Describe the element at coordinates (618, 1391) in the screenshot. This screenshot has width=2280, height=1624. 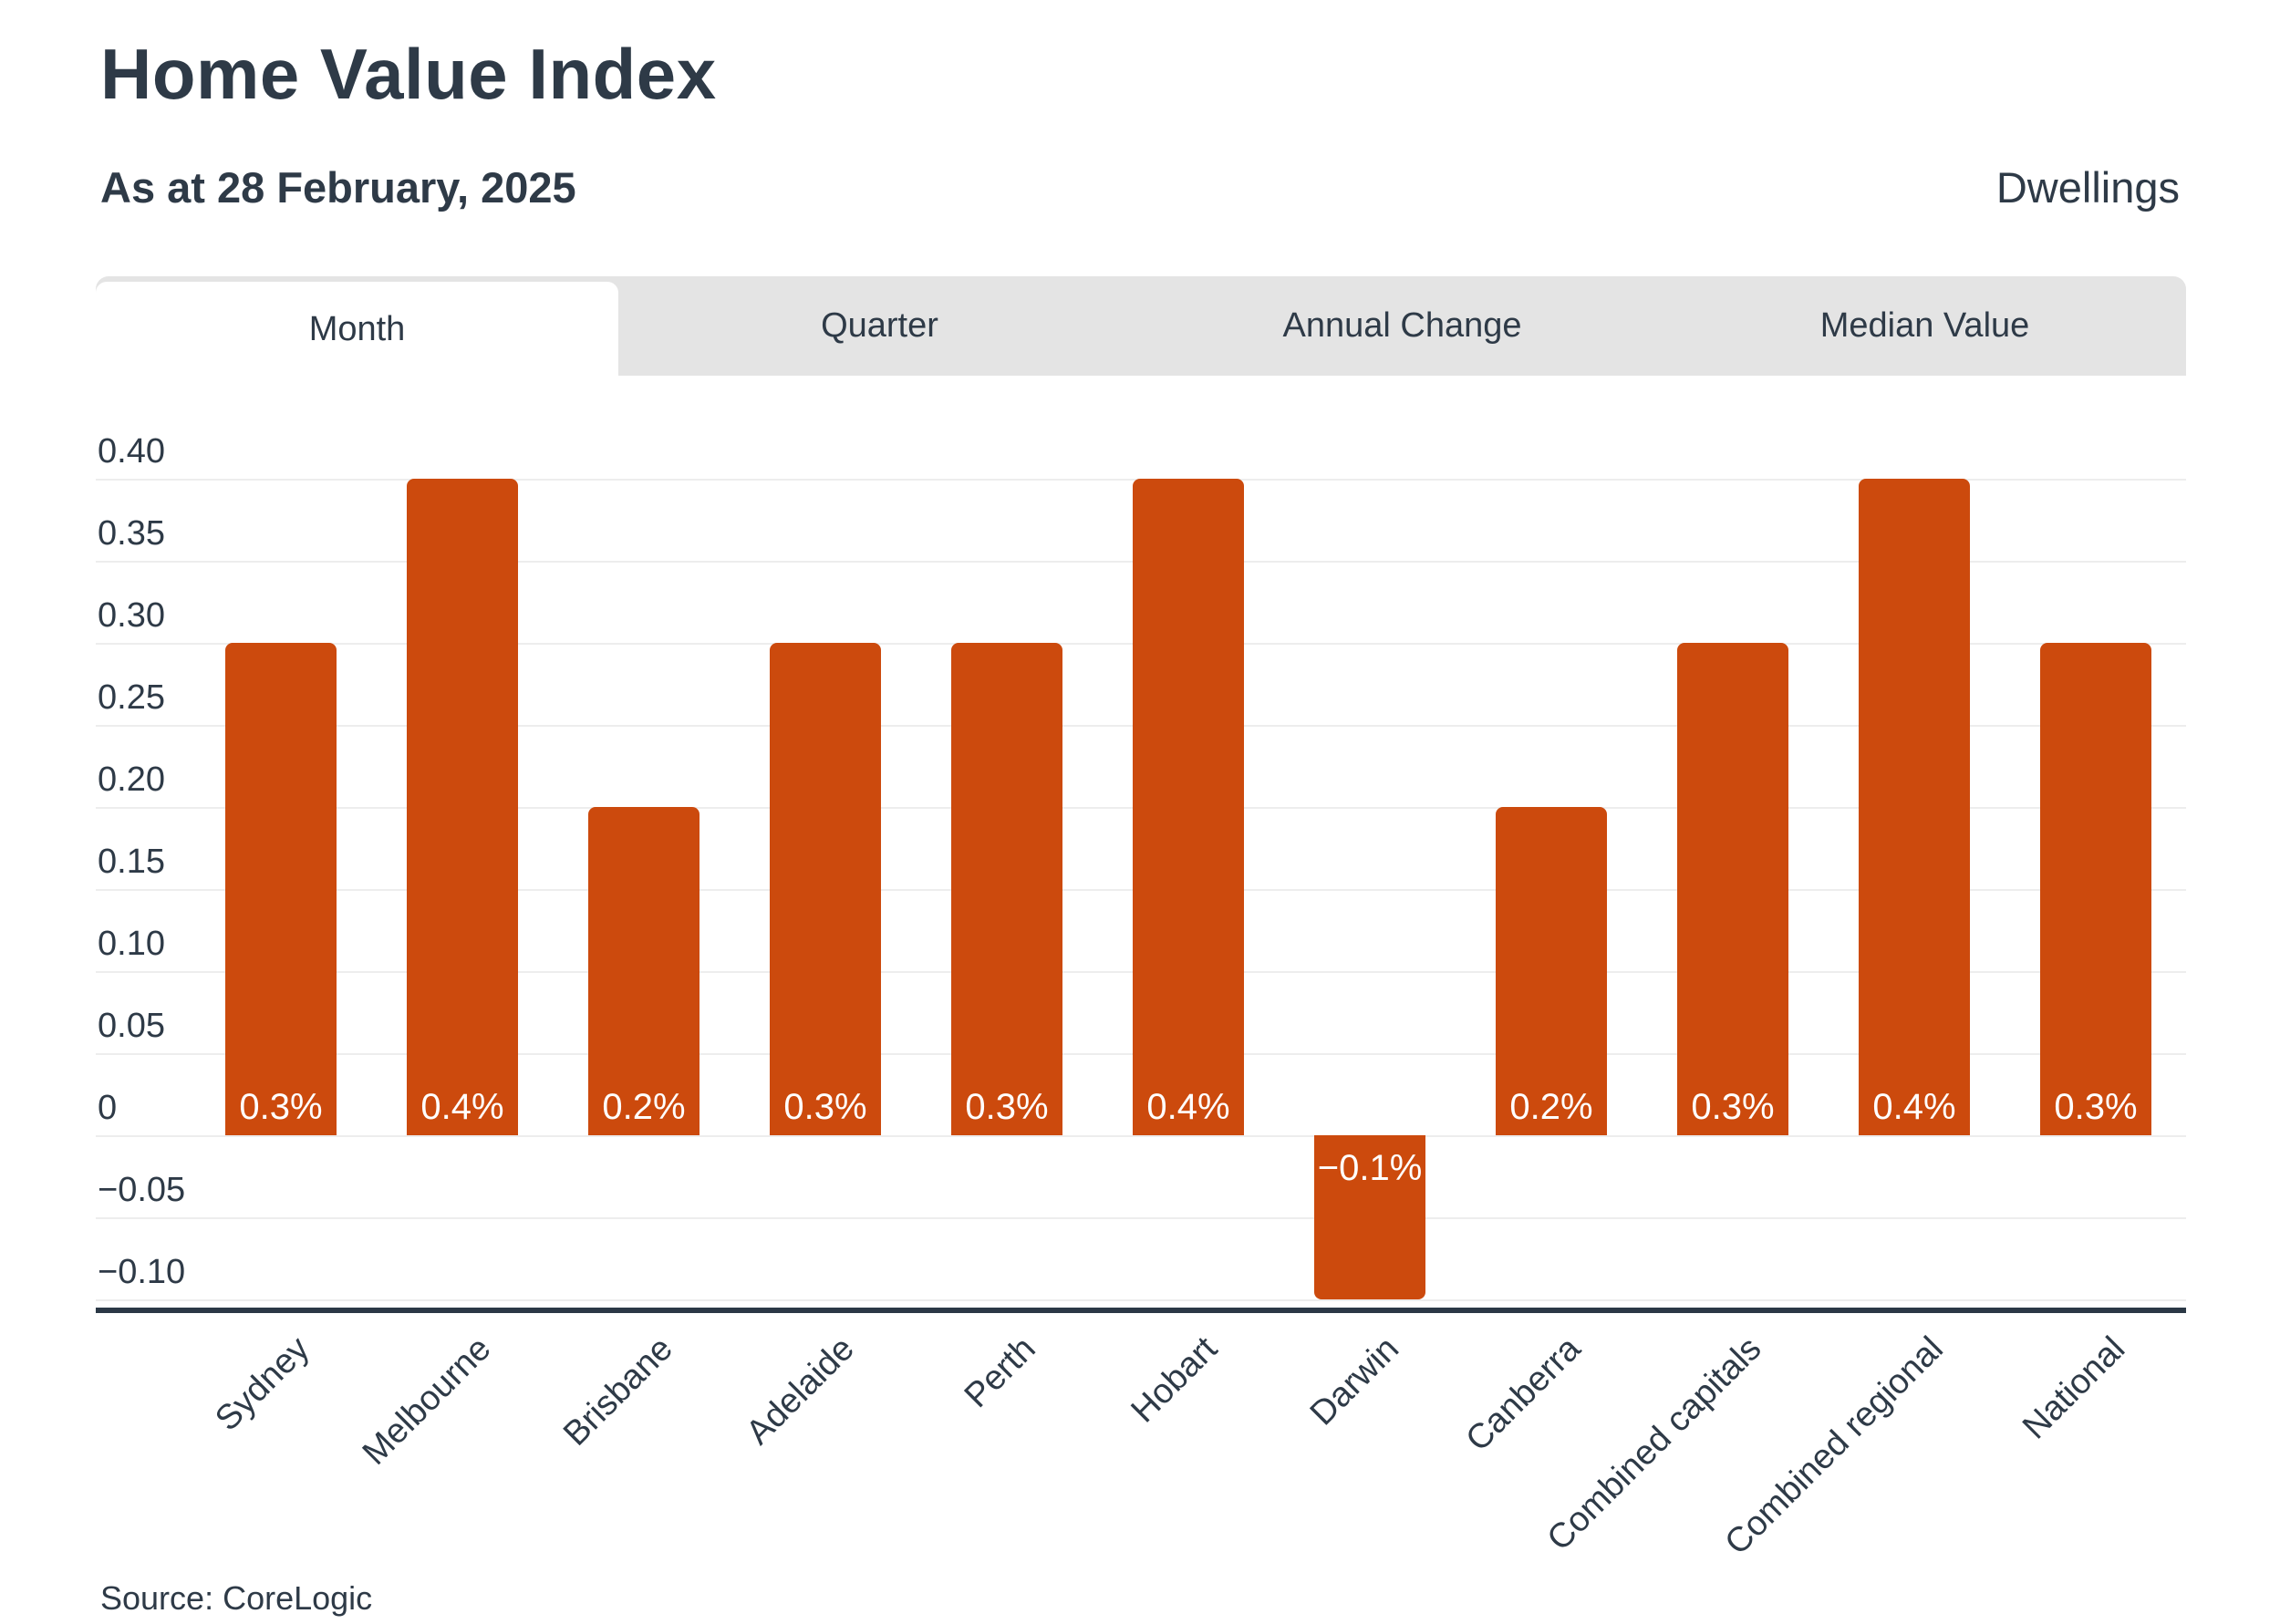
I see `x-axis-label-brisbane: Brisbane` at that location.